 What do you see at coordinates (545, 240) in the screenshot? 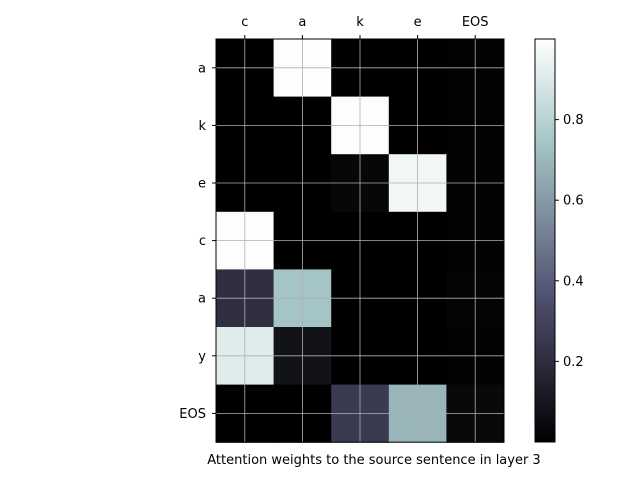
I see `colorbar-gradient` at bounding box center [545, 240].